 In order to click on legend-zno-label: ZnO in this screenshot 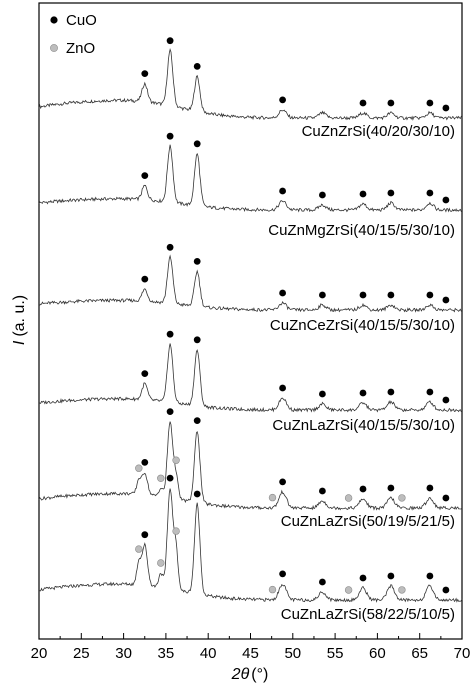, I will do `click(80, 48)`.